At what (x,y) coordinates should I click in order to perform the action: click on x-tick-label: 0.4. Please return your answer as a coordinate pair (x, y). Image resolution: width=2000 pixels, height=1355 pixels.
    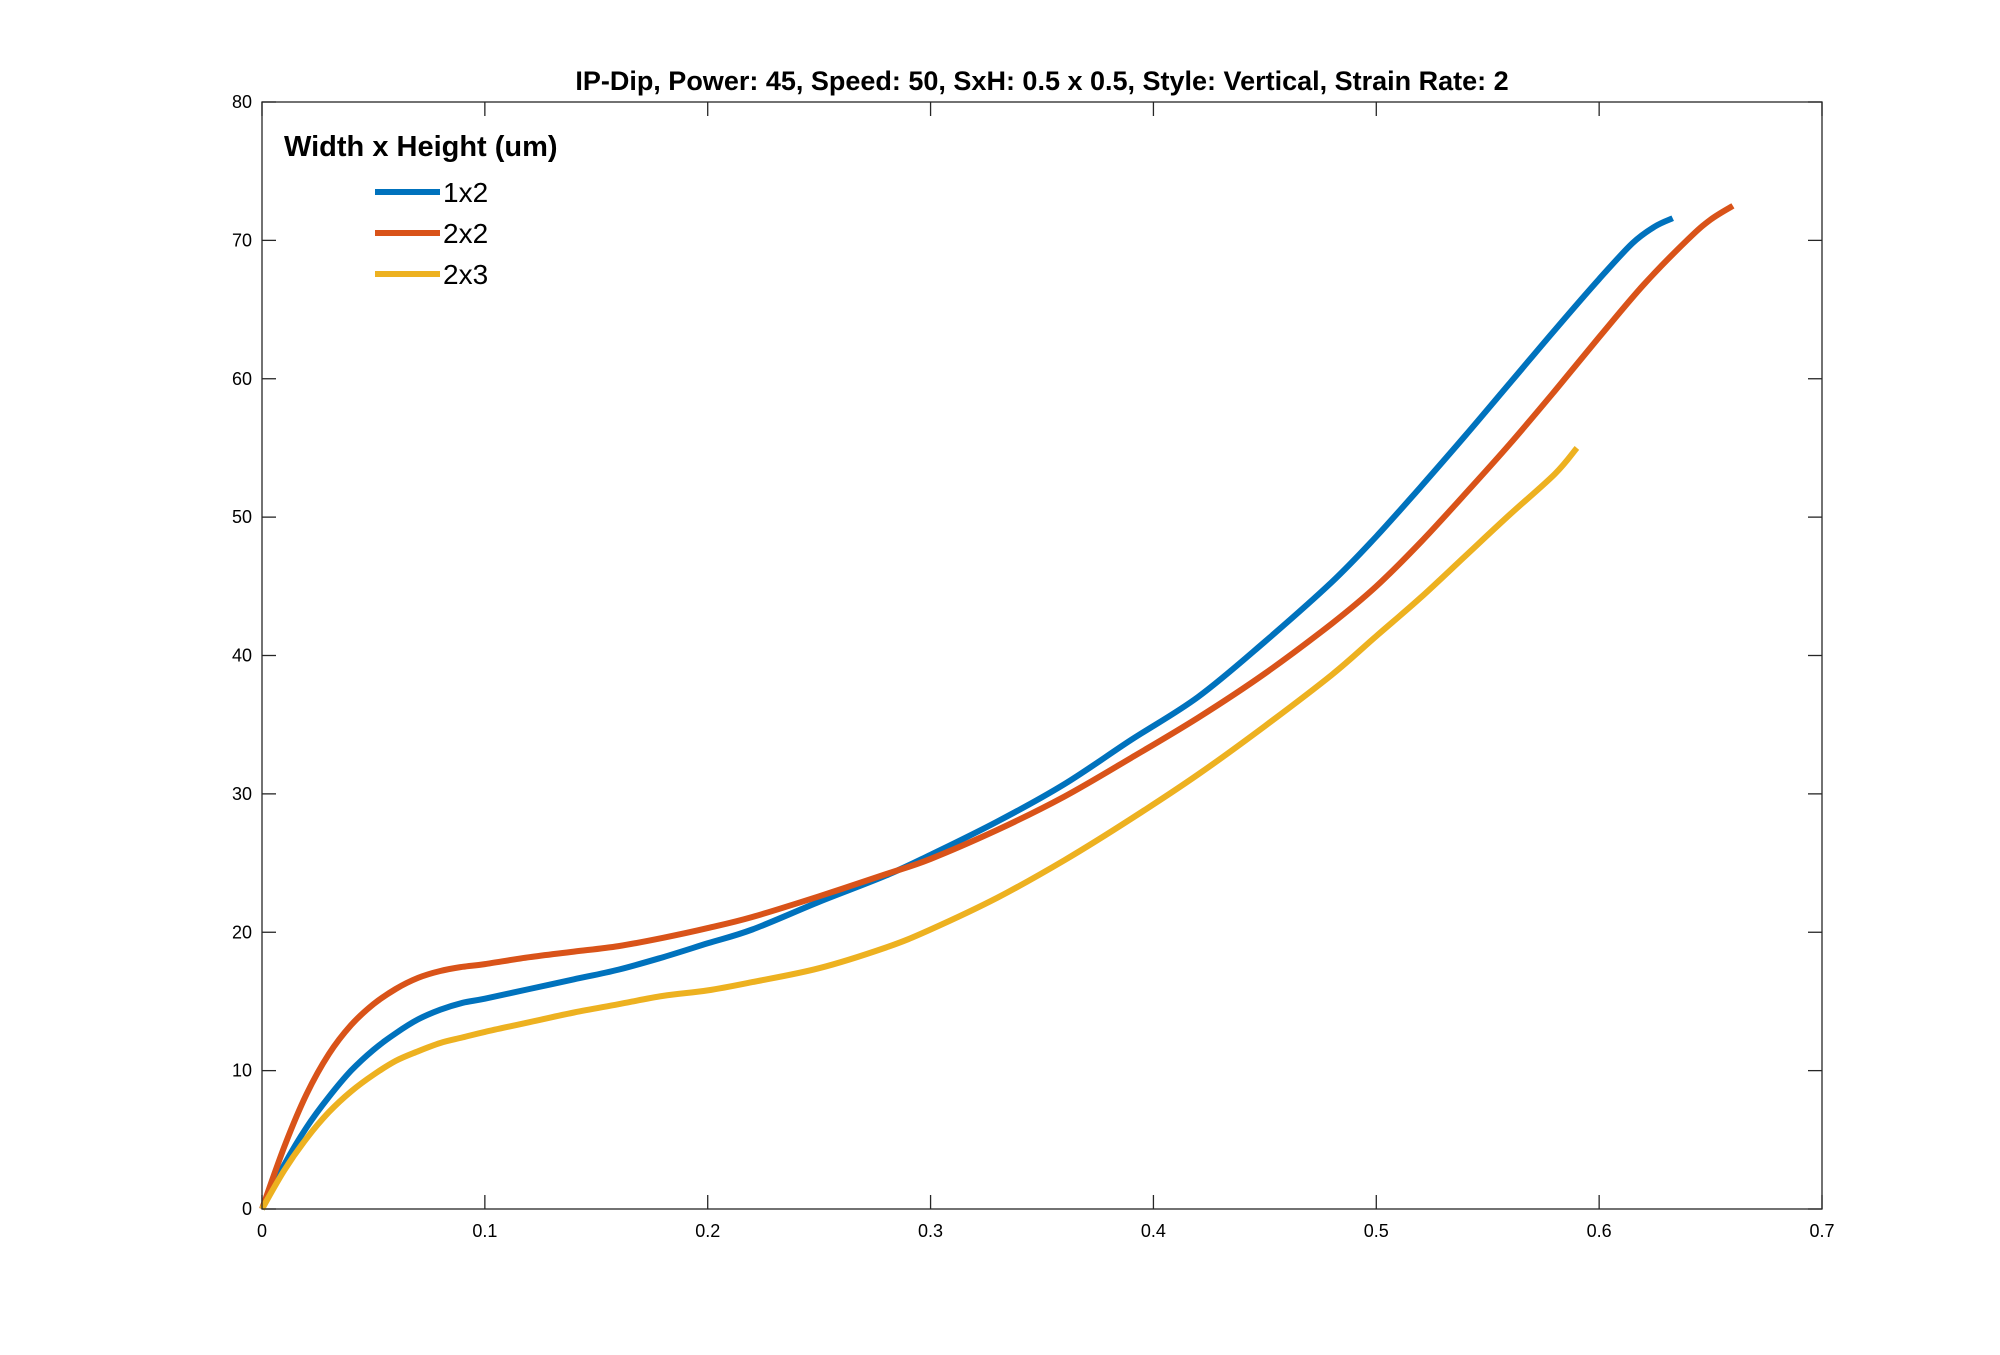
    Looking at the image, I should click on (1153, 1231).